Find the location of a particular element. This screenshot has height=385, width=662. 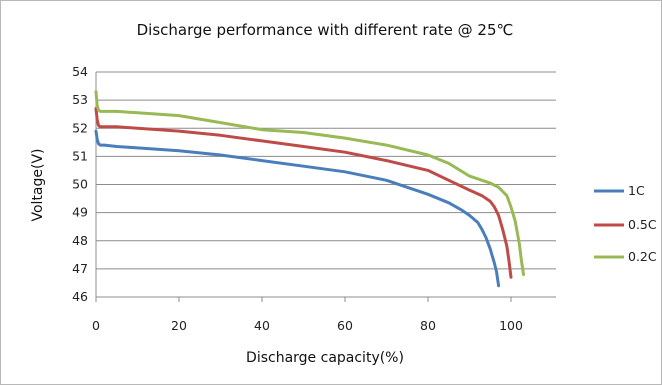

x-axis-label: Discharge capacity(%) is located at coordinates (325, 358).